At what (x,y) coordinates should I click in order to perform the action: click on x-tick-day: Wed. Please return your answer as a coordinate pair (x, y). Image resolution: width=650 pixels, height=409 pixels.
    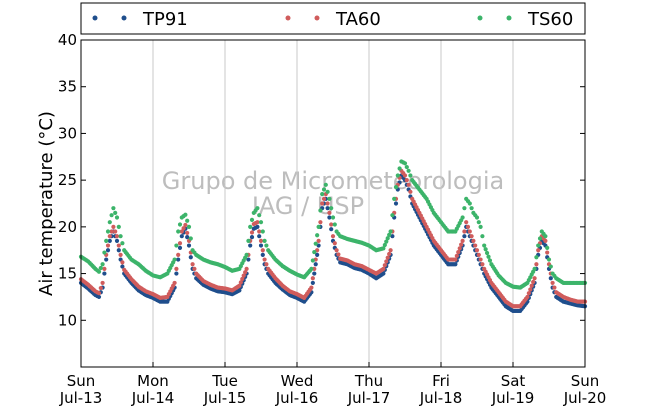
    Looking at the image, I should click on (297, 381).